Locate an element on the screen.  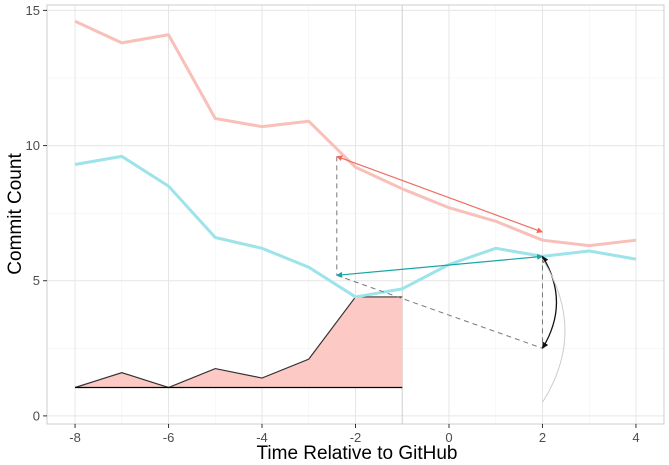
teal-trend-arrow is located at coordinates (440, 265).